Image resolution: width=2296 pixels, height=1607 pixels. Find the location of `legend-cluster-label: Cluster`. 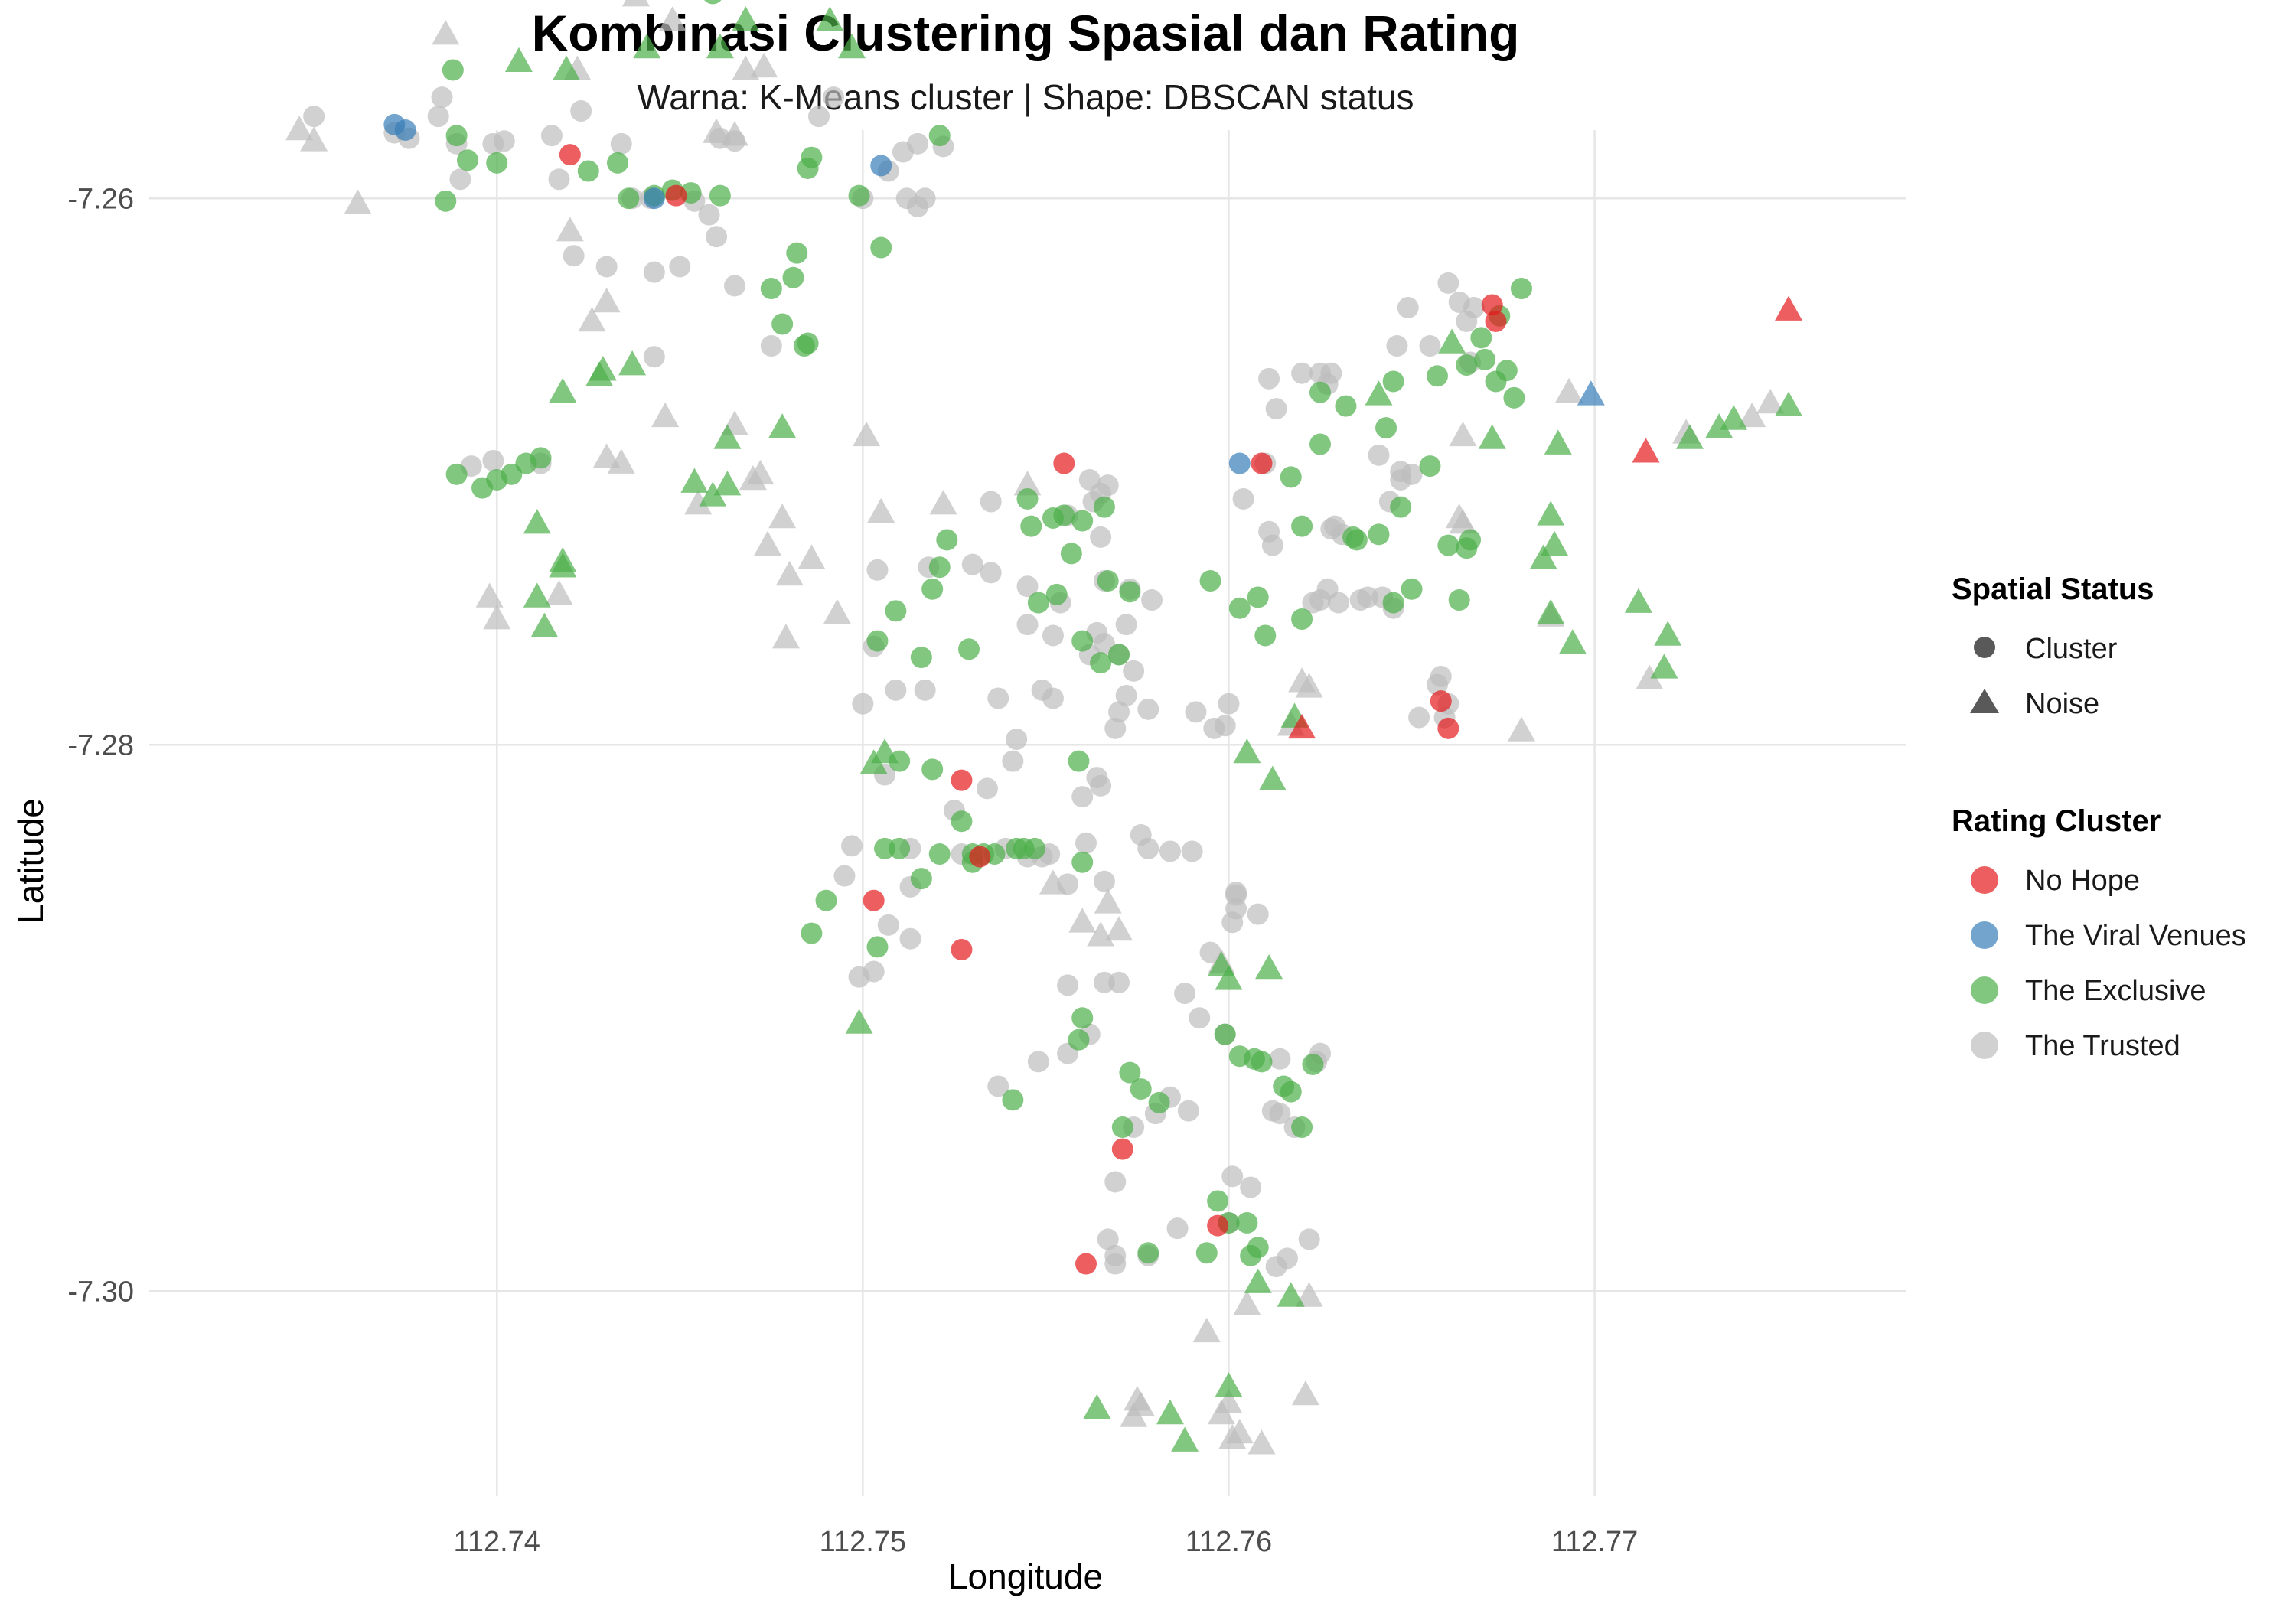

legend-cluster-label: Cluster is located at coordinates (2071, 649).